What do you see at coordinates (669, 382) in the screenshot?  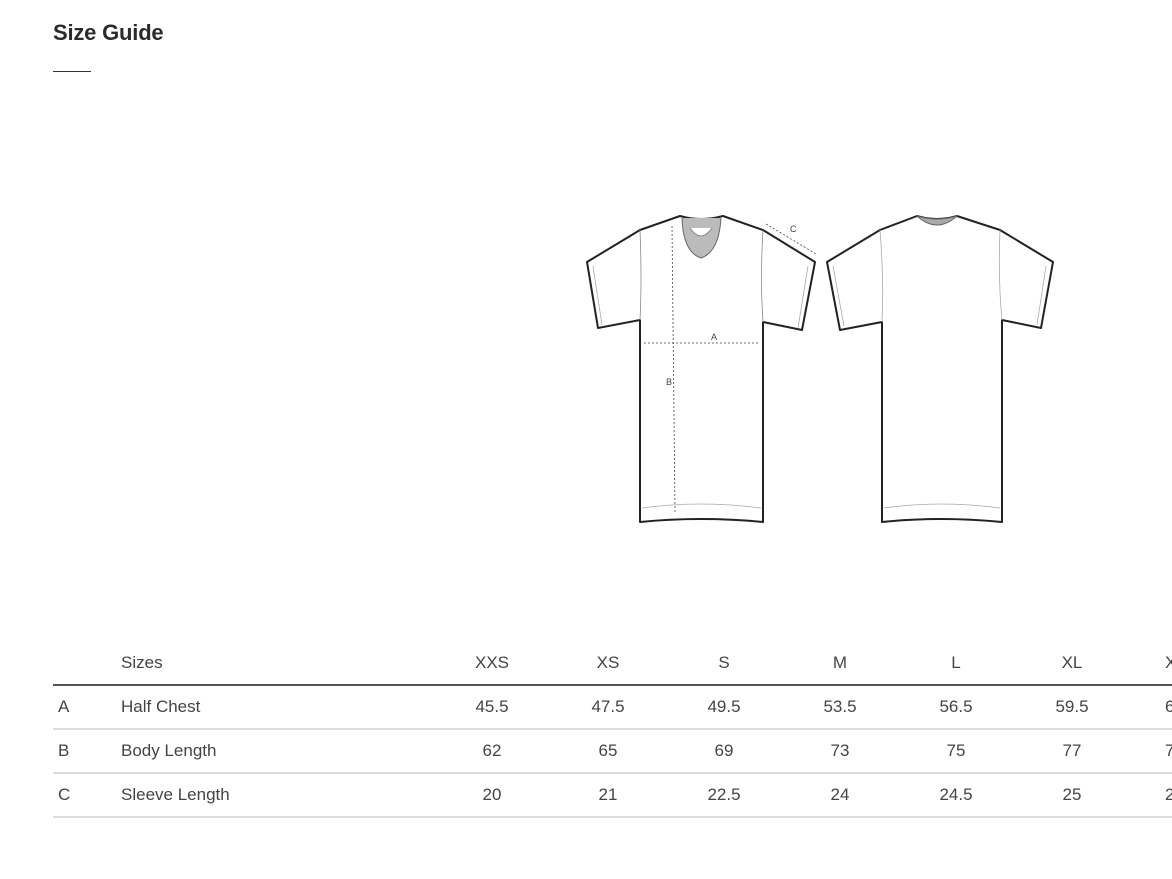 I see `label-b: B` at bounding box center [669, 382].